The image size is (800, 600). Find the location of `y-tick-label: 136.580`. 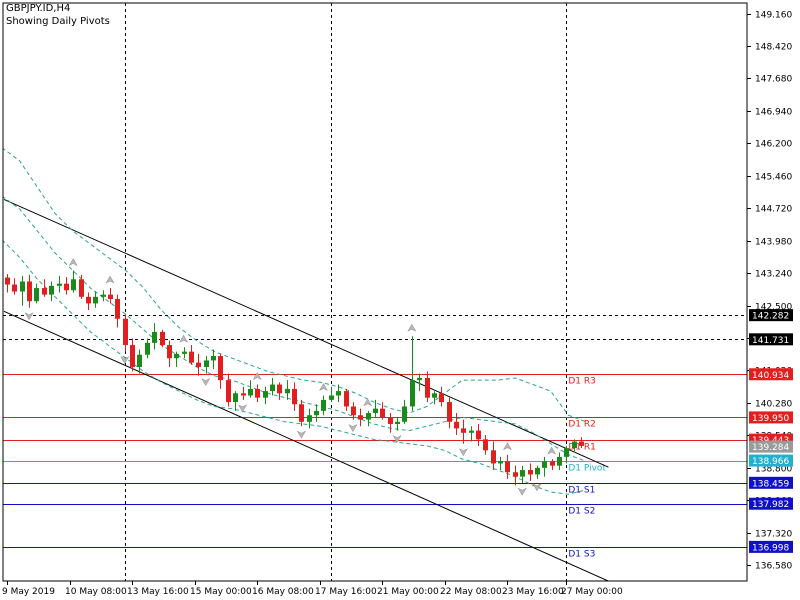

y-tick-label: 136.580 is located at coordinates (773, 567).